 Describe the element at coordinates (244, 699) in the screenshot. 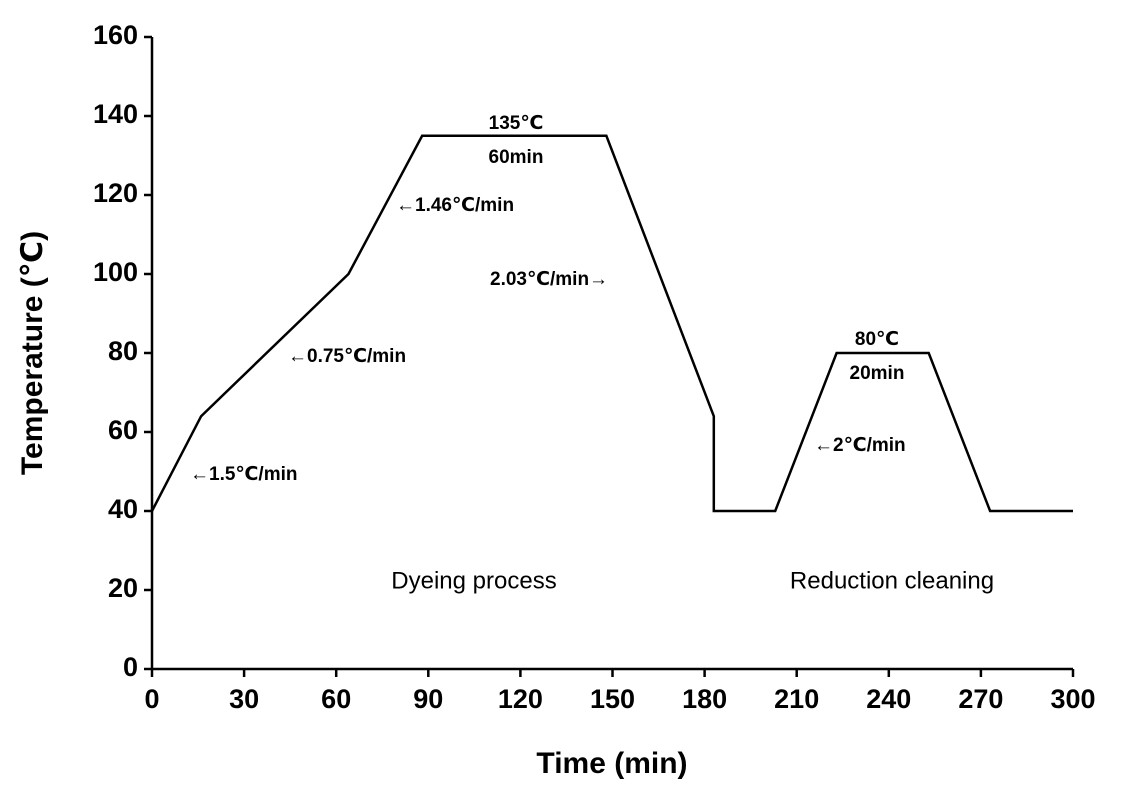

I see `x-tick-label: 30` at that location.